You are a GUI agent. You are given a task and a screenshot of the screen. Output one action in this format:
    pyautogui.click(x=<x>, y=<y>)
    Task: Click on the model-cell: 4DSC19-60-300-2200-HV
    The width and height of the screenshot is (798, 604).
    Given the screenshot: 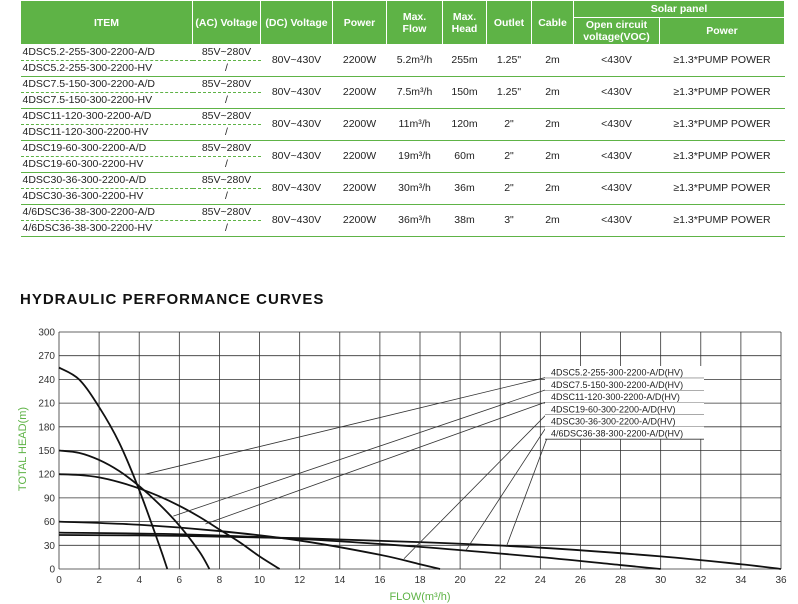 What is the action you would take?
    pyautogui.click(x=106, y=164)
    